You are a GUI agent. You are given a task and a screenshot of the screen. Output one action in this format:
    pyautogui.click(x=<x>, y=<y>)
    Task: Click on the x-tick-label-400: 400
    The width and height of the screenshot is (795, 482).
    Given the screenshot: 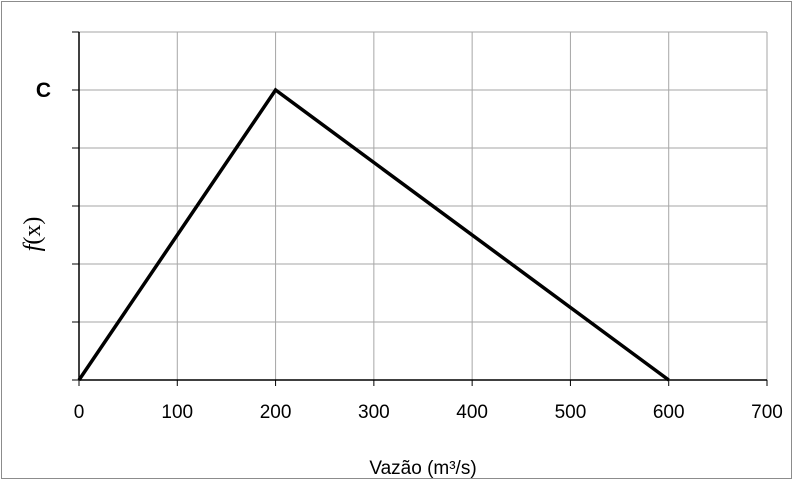 What is the action you would take?
    pyautogui.click(x=472, y=412)
    